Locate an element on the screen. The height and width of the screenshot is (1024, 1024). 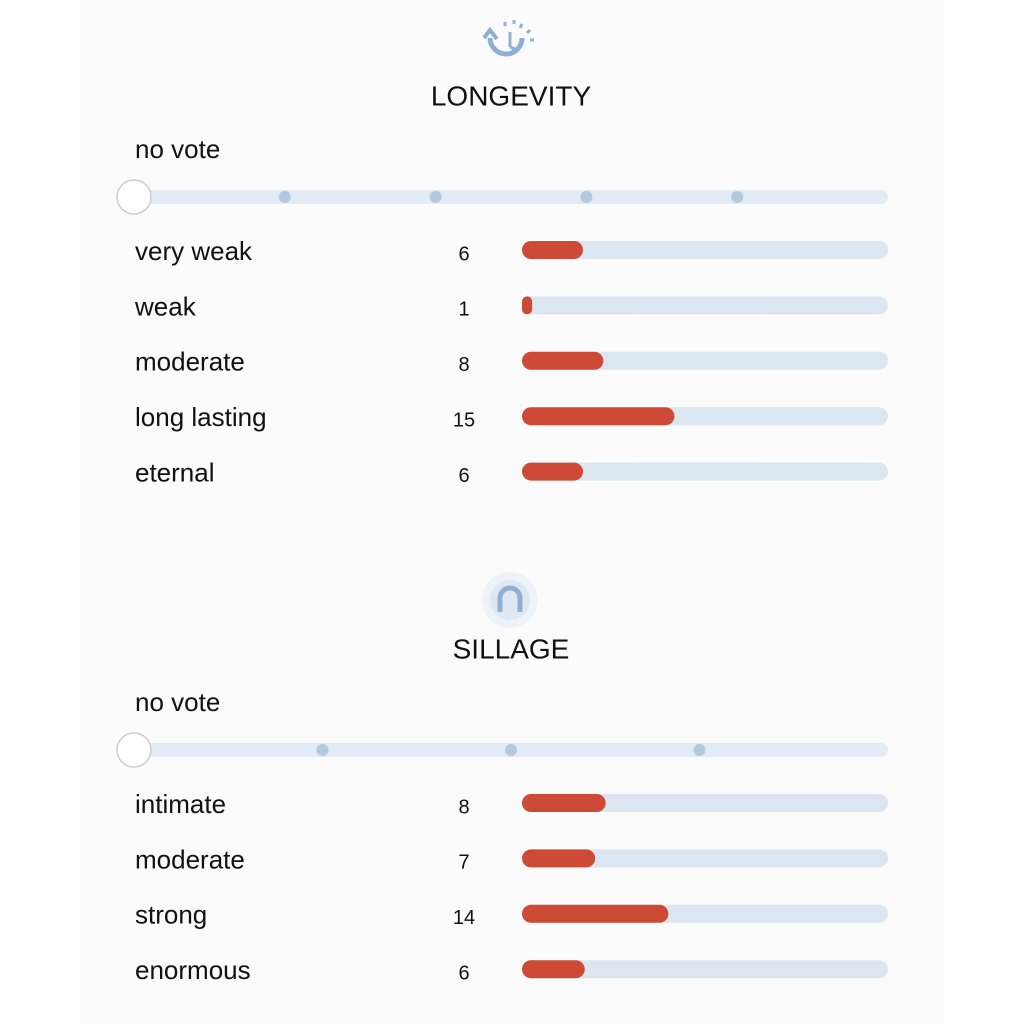
vote-count: 7 is located at coordinates (463, 863).